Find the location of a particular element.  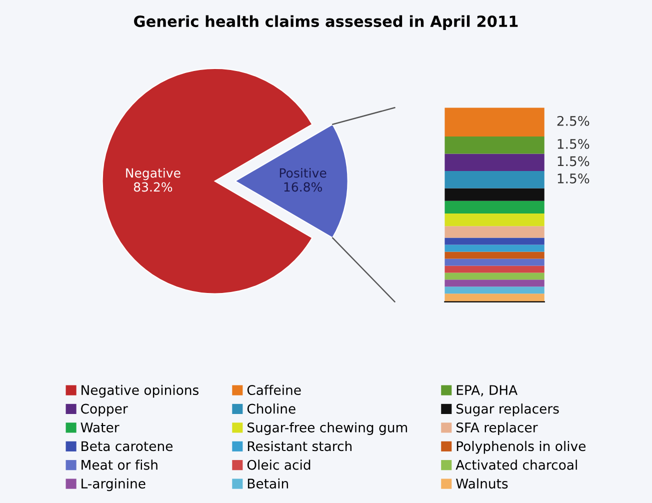

legend-label: Polyphenols in olive is located at coordinates (521, 447).